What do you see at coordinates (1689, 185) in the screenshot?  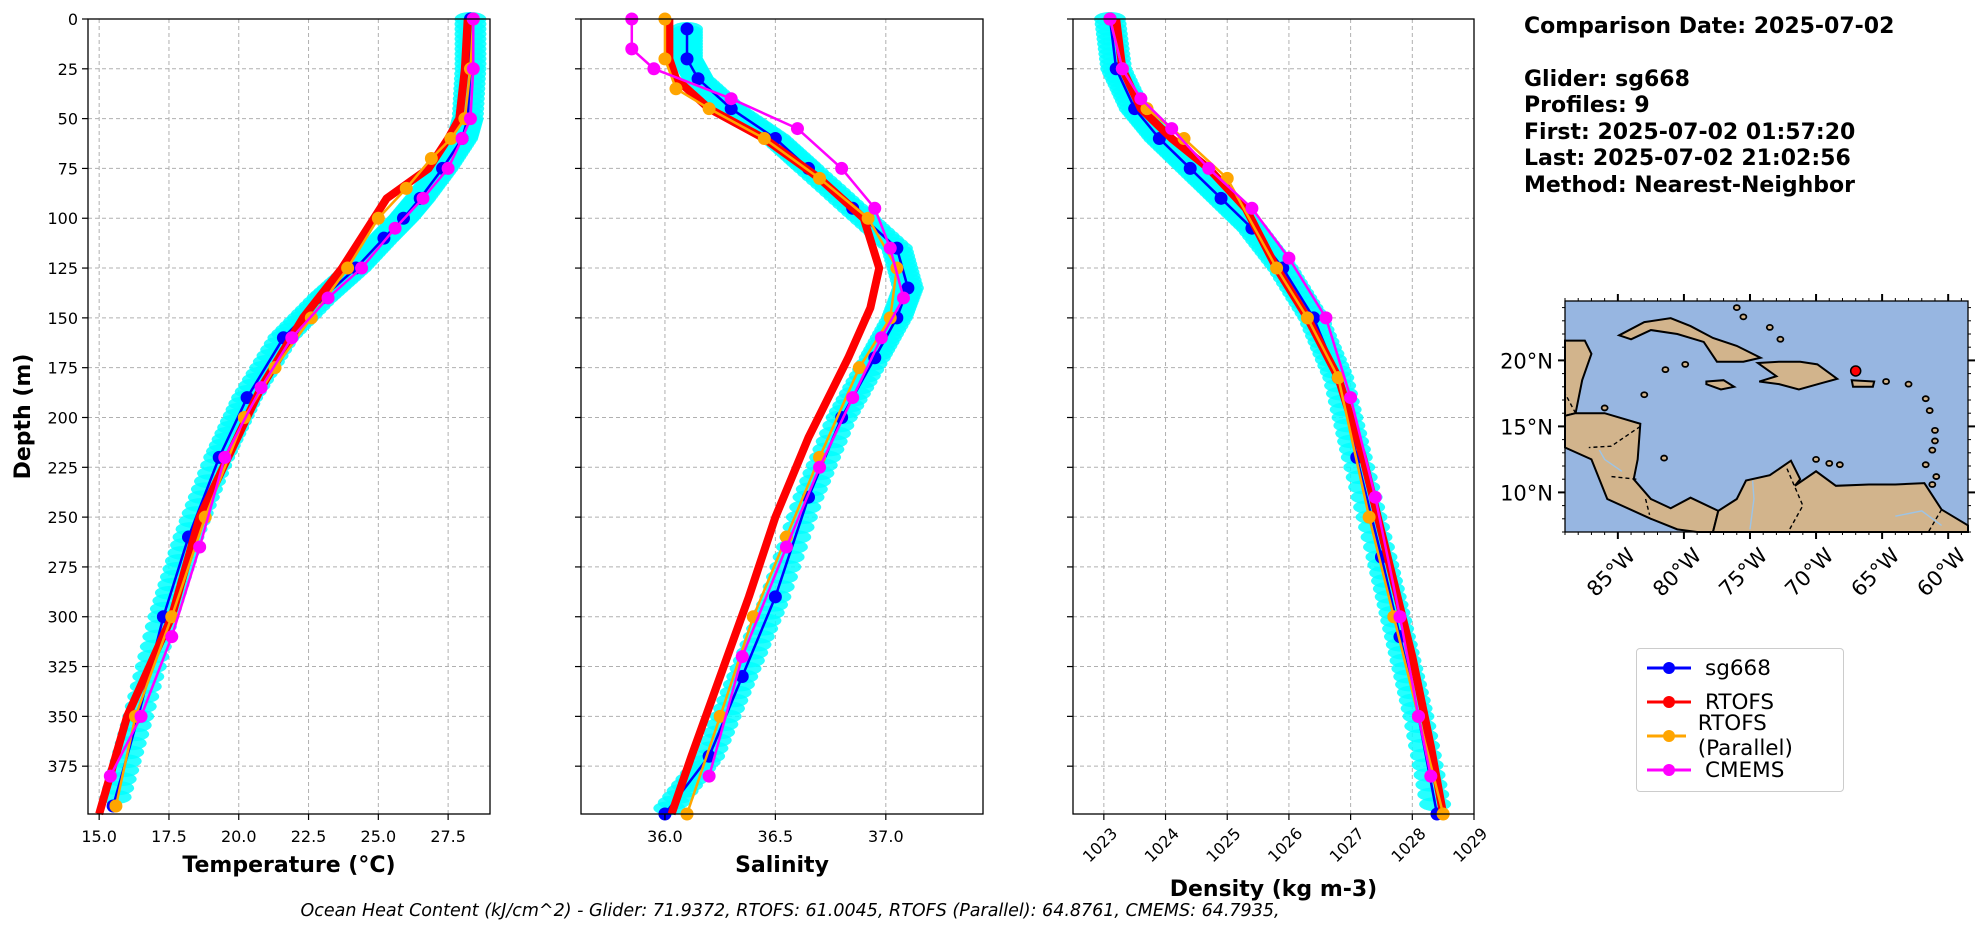 I see `method: Method: Nearest-Neighbor` at bounding box center [1689, 185].